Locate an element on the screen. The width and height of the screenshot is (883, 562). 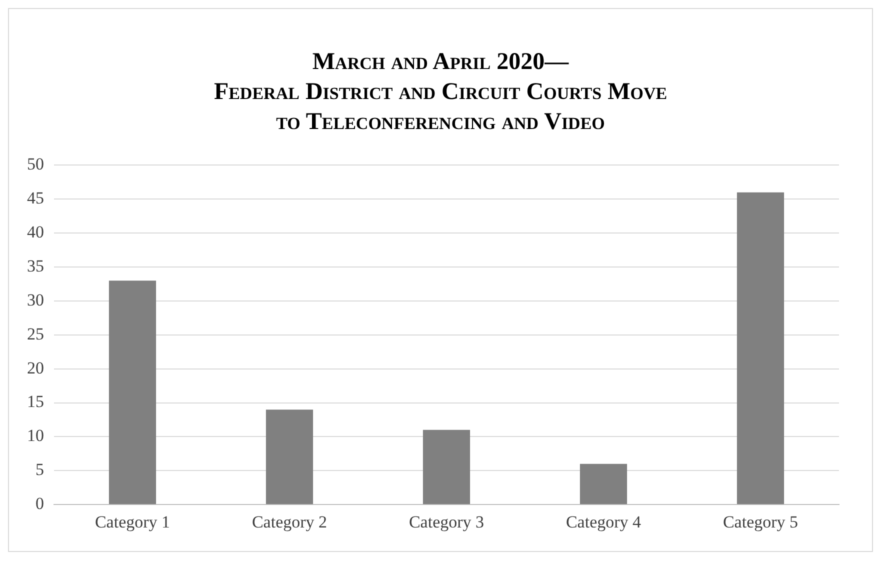
chart-title: March and April 2020— Federal District and Circuit Courts Move to Teleconferencing and Video is located at coordinates (440, 92).